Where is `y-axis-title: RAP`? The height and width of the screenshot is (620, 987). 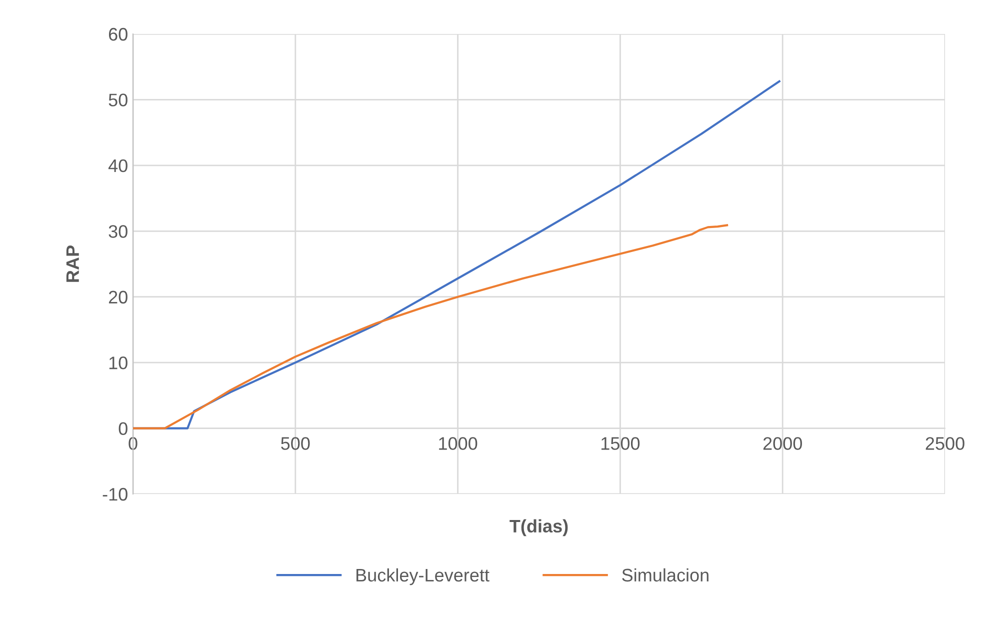 y-axis-title: RAP is located at coordinates (72, 264).